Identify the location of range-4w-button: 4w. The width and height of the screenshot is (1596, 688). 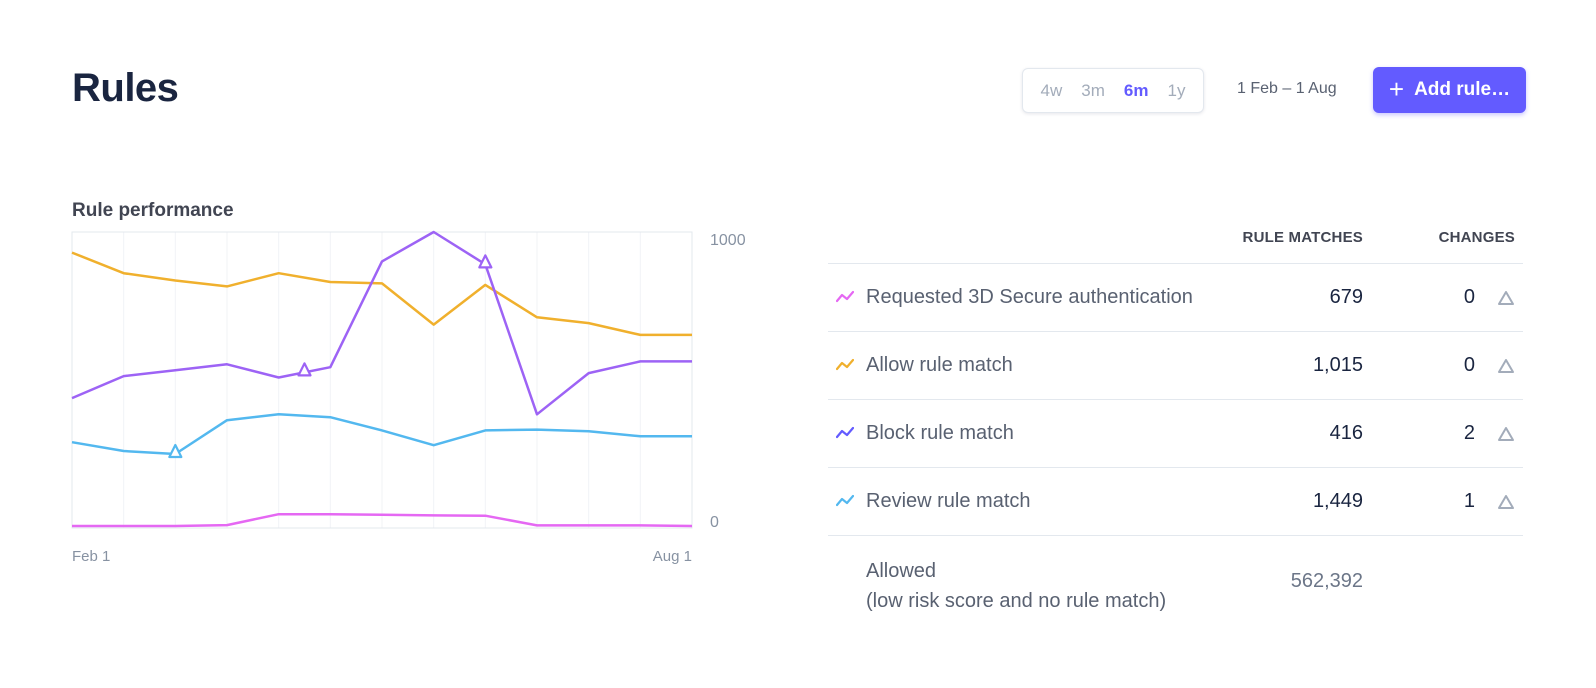
(1051, 90).